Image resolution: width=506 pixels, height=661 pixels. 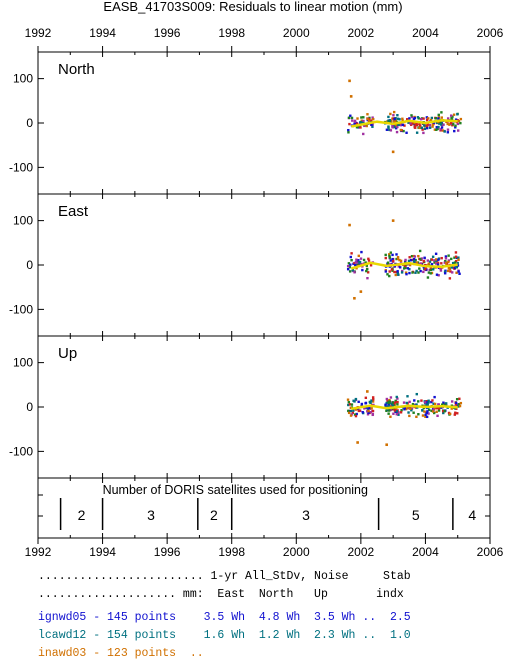 I want to click on x-tick-label-bottom: 1998, so click(x=231, y=552).